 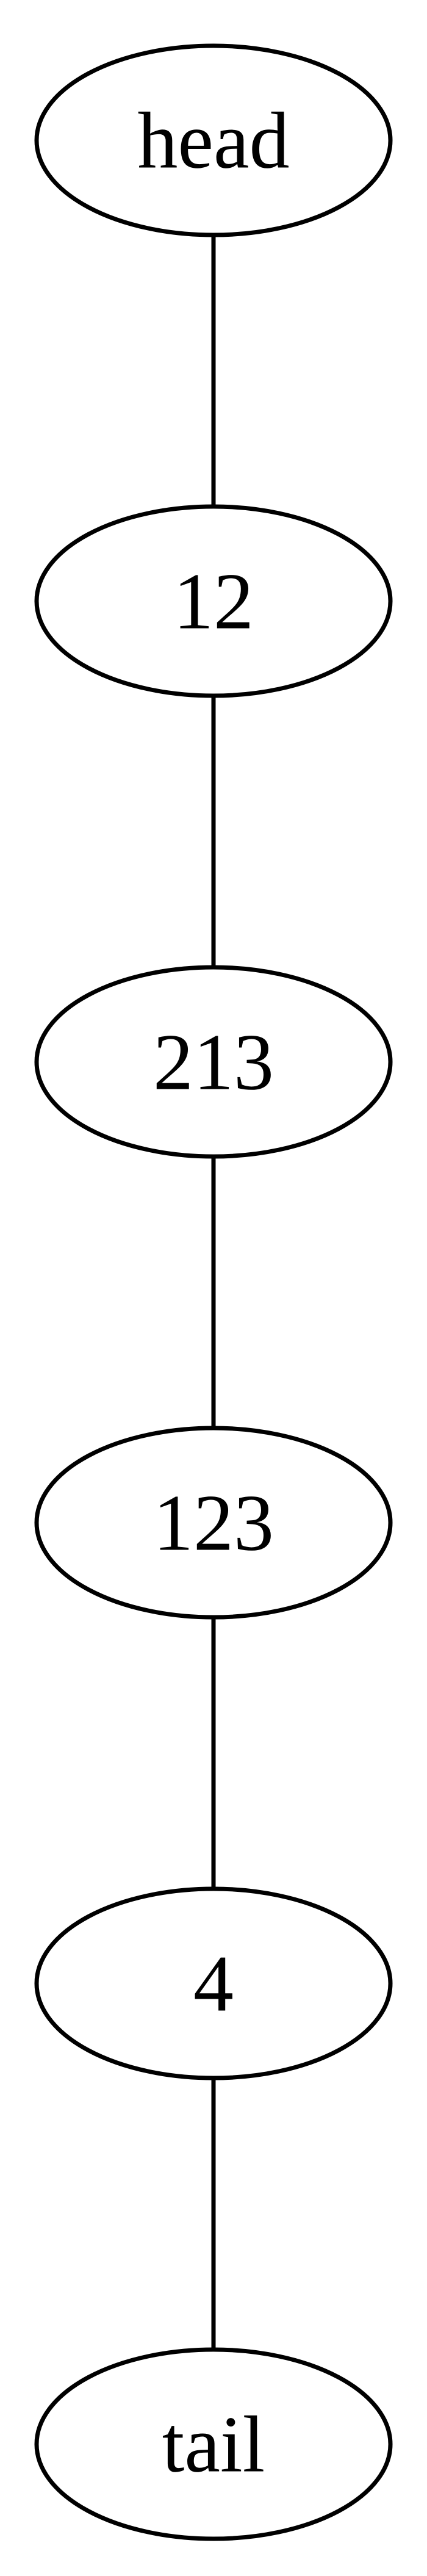 I want to click on node-n213: 213, so click(x=213, y=1062).